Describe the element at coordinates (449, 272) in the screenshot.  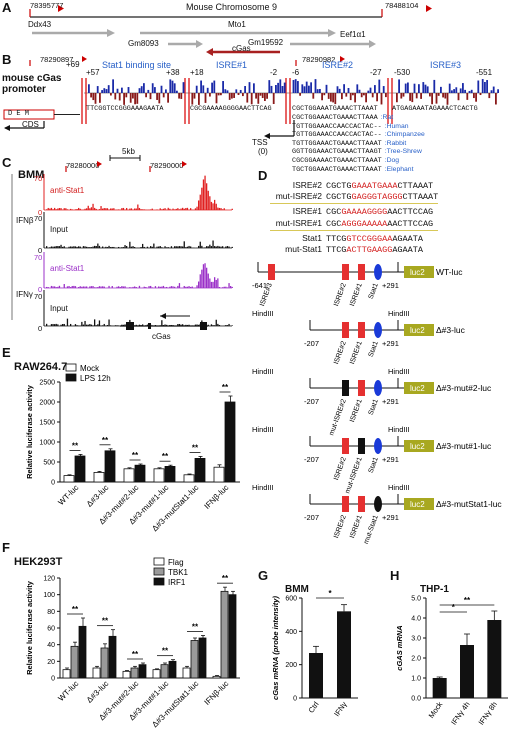
I see `construct-name: WT-luc` at that location.